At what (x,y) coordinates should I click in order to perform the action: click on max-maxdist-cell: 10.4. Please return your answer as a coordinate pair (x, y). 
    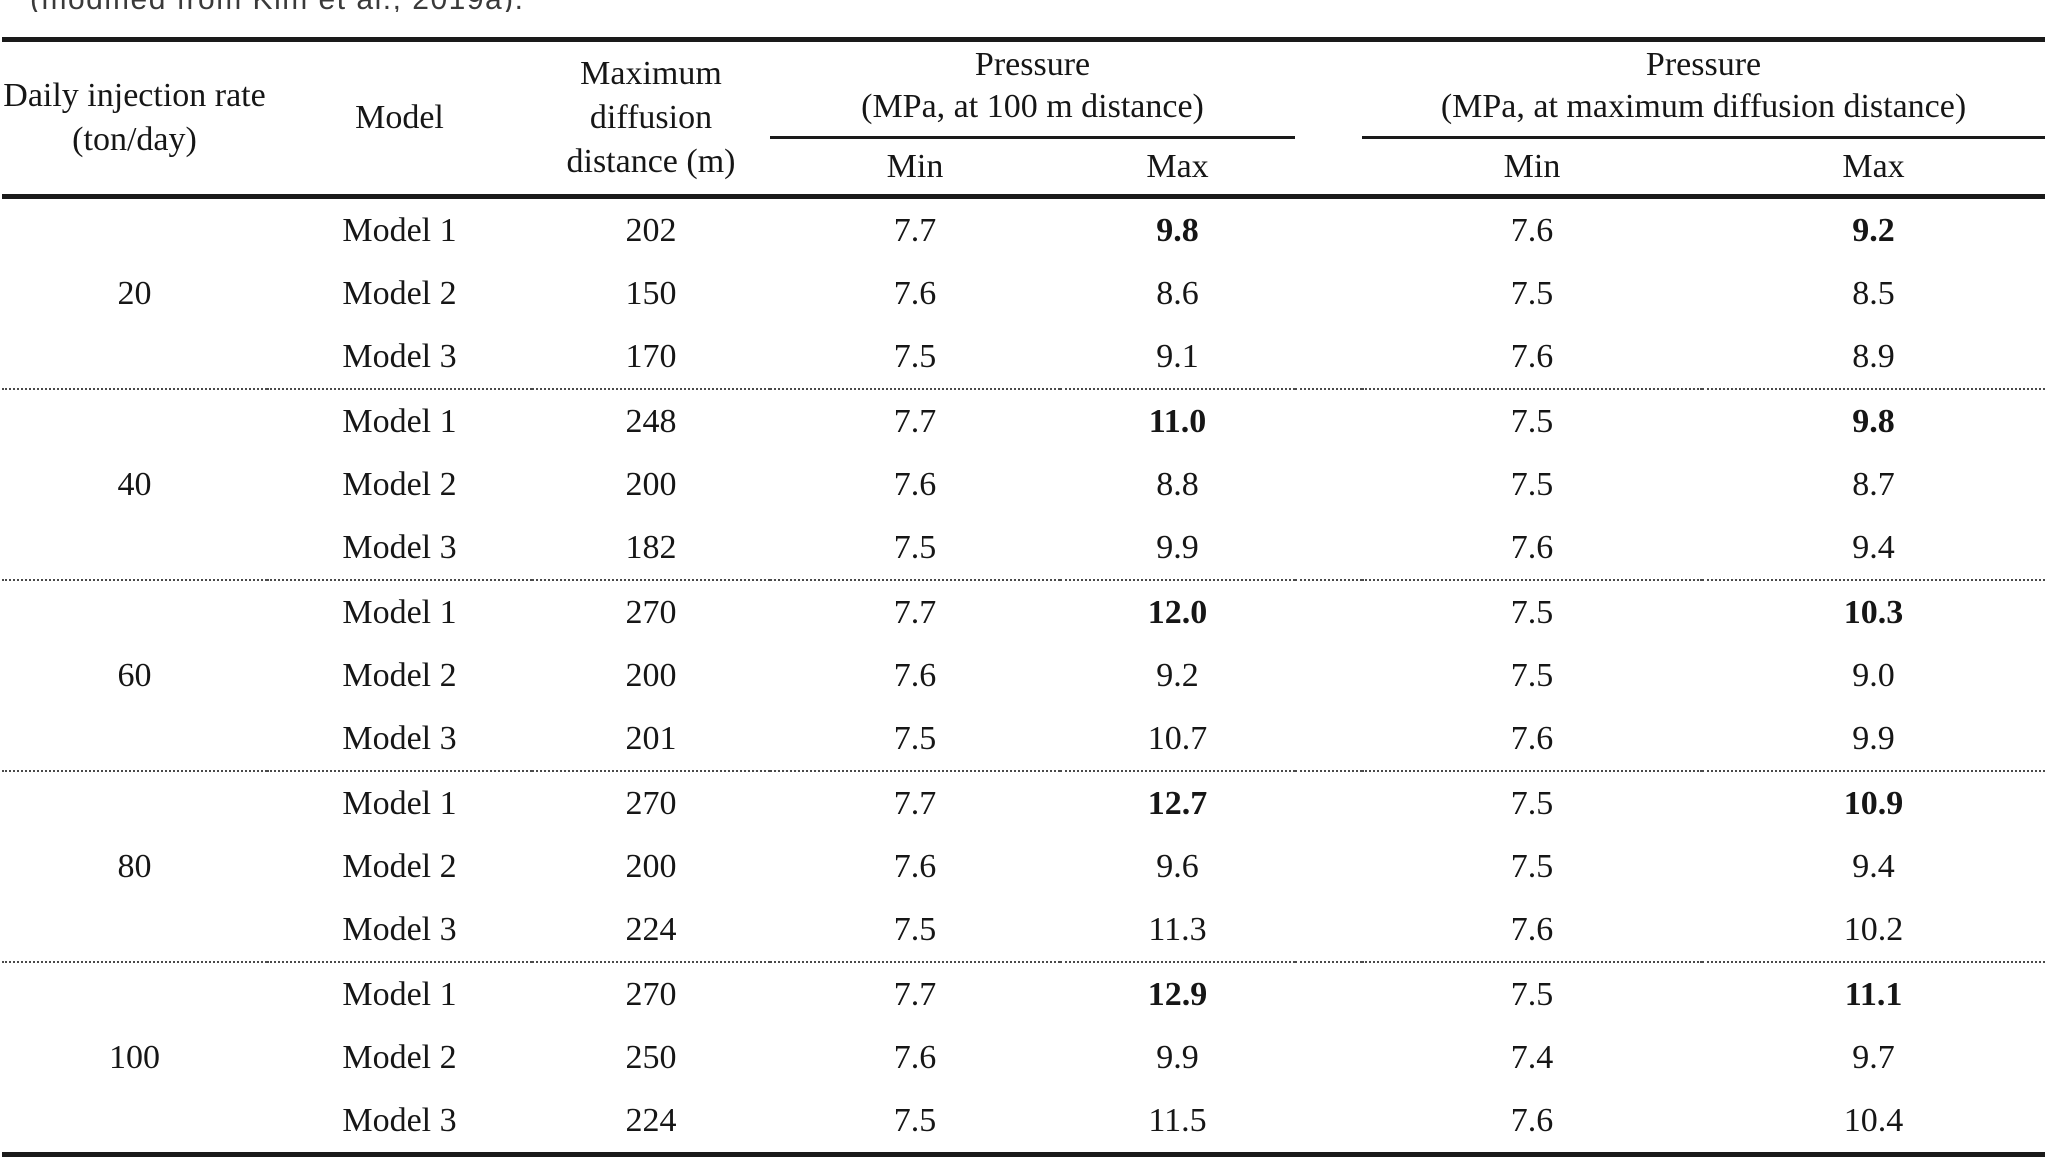
    Looking at the image, I should click on (1873, 1120).